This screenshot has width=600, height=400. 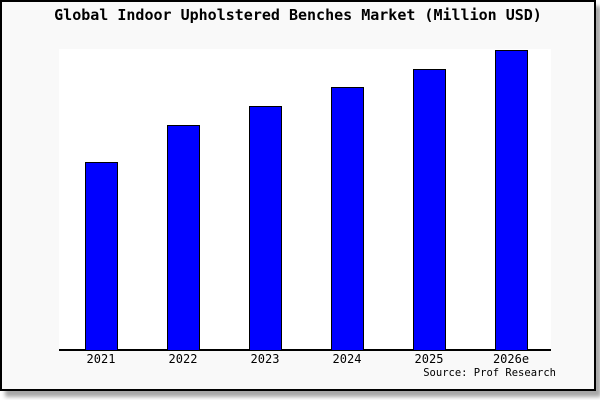 I want to click on x-tick-2024: 2024, so click(x=347, y=359).